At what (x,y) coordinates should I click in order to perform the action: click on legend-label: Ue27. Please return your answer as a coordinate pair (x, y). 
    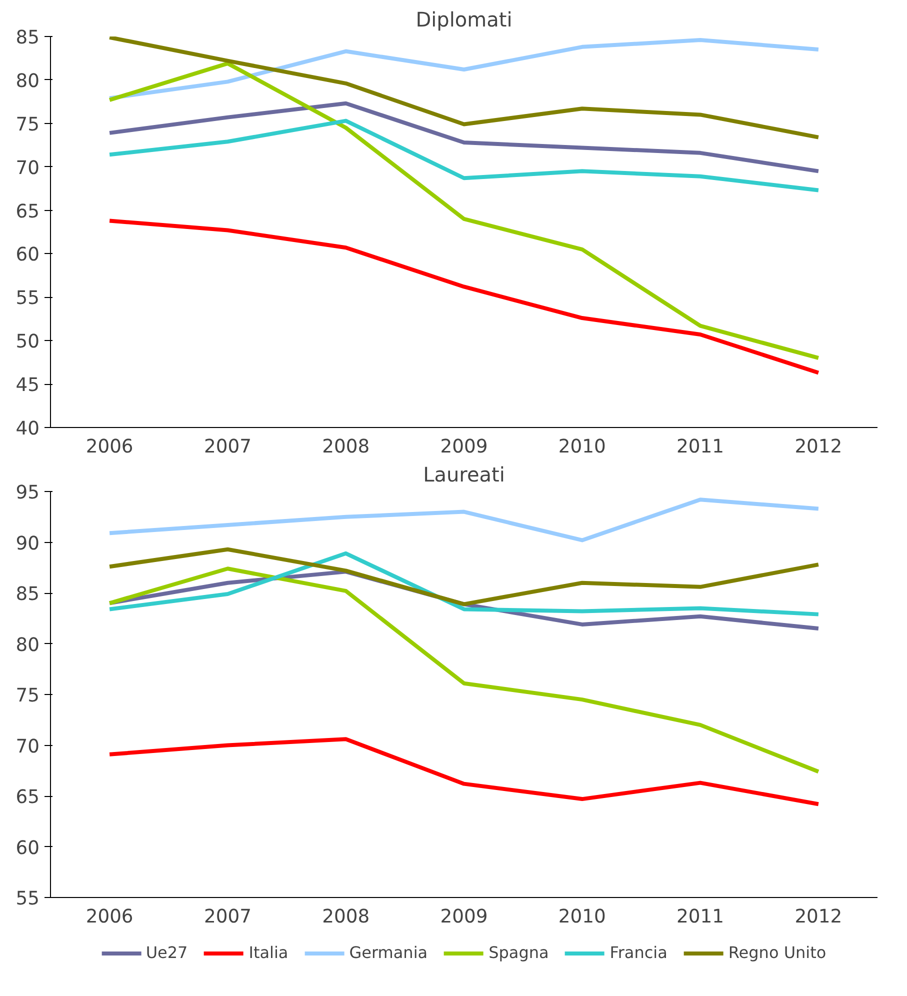
    Looking at the image, I should click on (167, 952).